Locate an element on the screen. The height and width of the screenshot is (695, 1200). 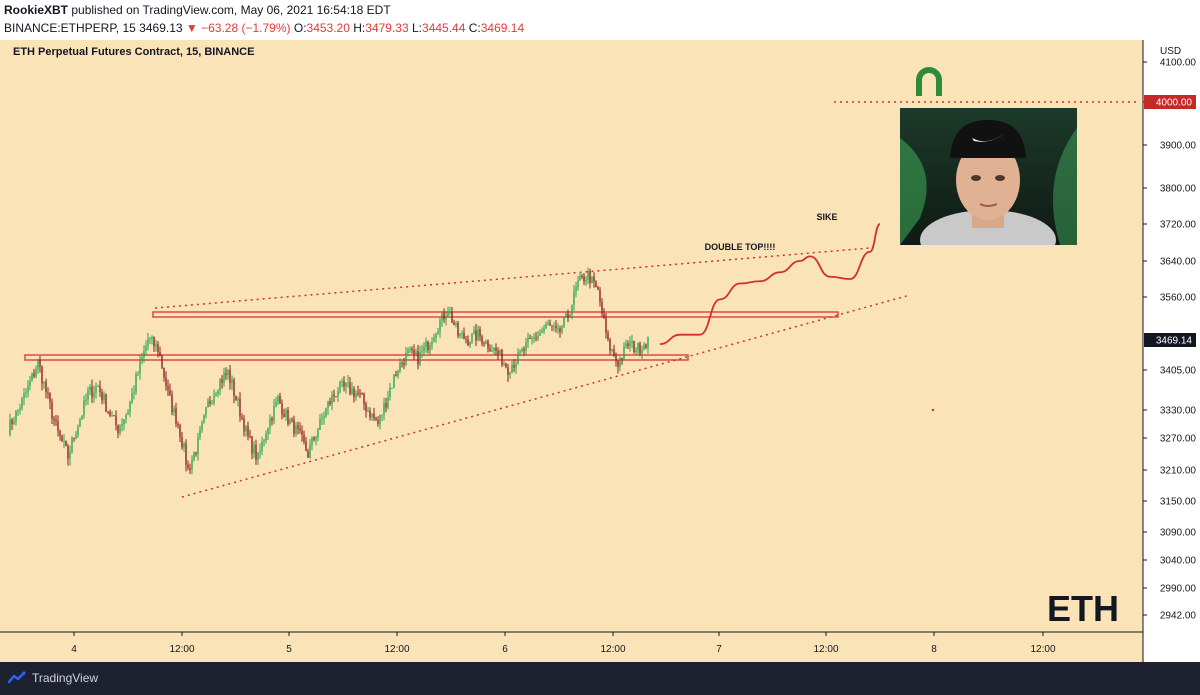
close-label: C: is located at coordinates (474, 28).